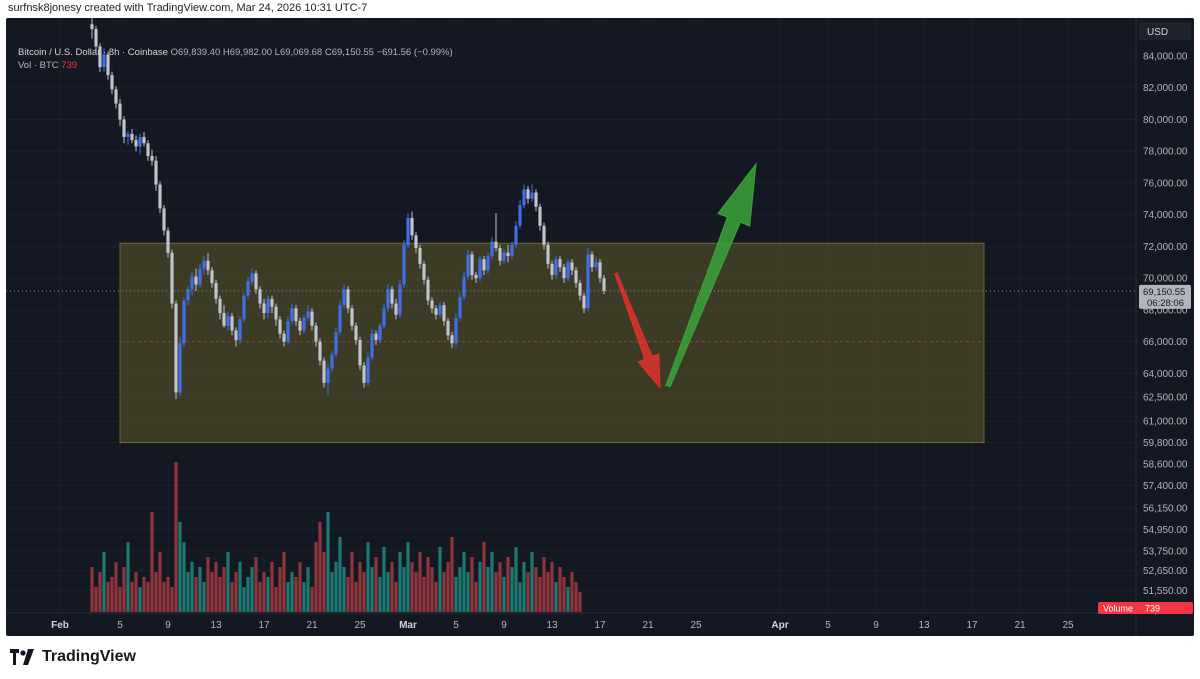 The image size is (1200, 679). I want to click on x-tick-label: 17, so click(972, 625).